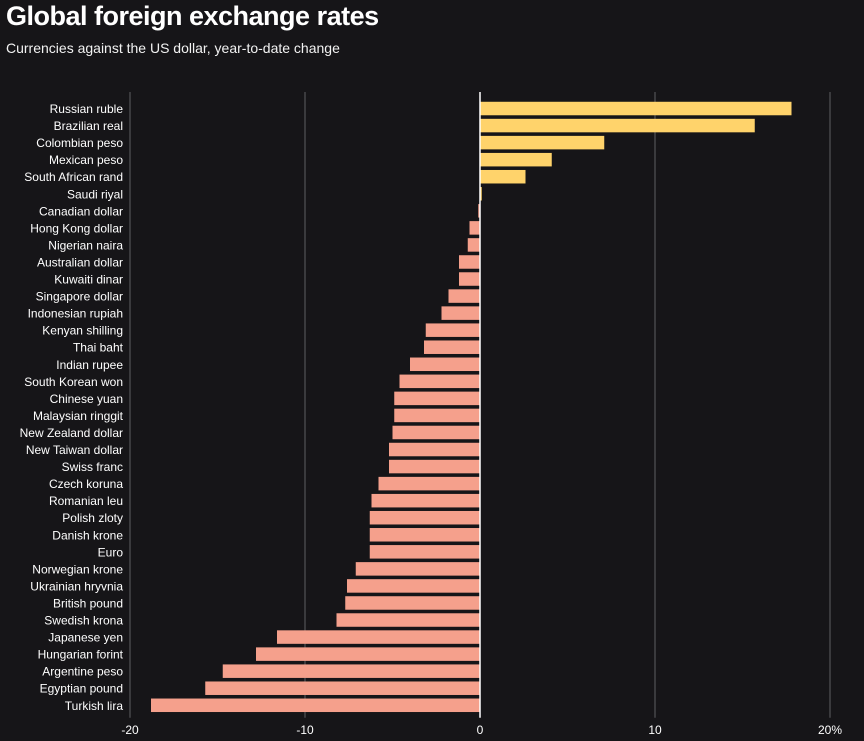 The width and height of the screenshot is (864, 741). Describe the element at coordinates (368, 654) in the screenshot. I see `bar-hungarian-forint` at that location.